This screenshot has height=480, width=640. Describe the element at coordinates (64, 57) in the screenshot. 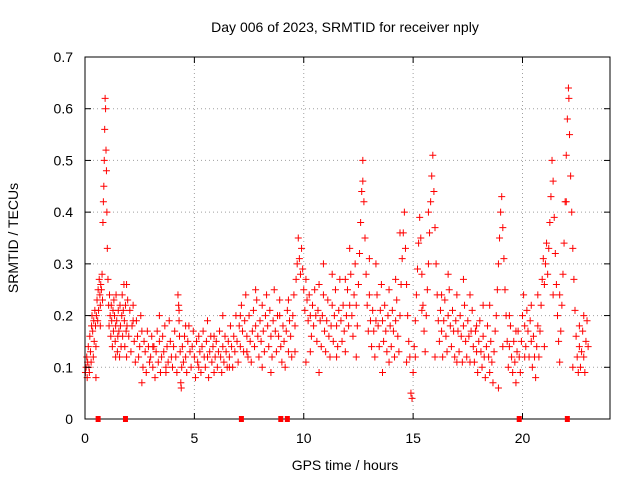

I see `y-tick-label: 0.7` at that location.